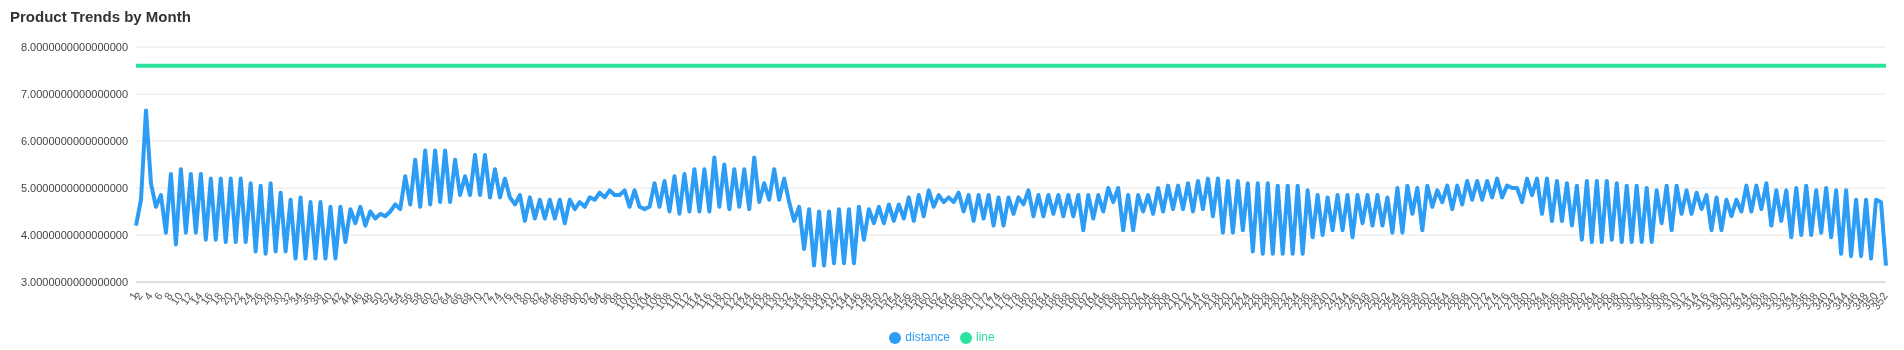  What do you see at coordinates (74, 281) in the screenshot?
I see `y-tick-label: 3.0000000000000000` at bounding box center [74, 281].